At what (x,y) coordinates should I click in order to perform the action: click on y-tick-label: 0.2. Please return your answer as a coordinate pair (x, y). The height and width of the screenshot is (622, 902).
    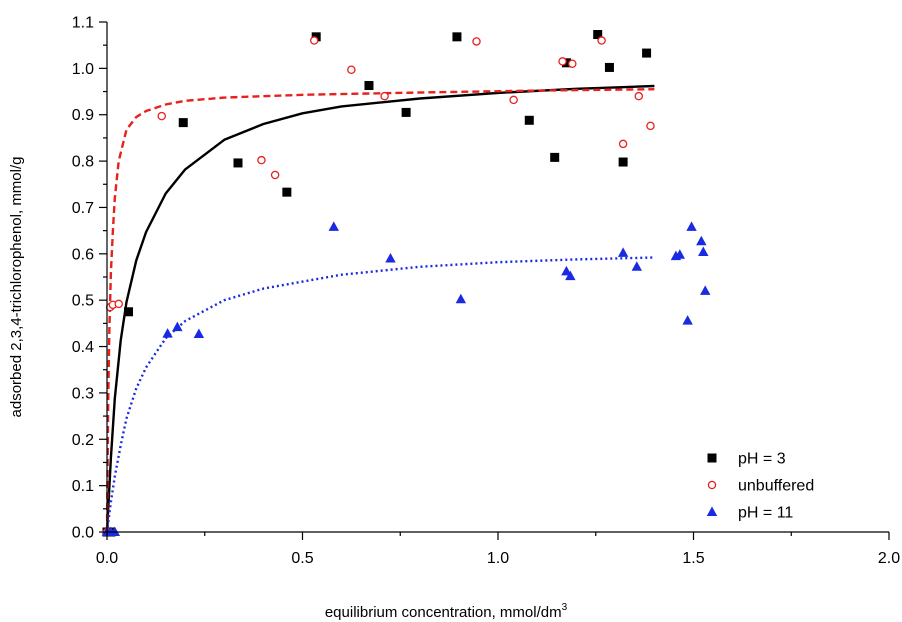
    Looking at the image, I should click on (83, 440).